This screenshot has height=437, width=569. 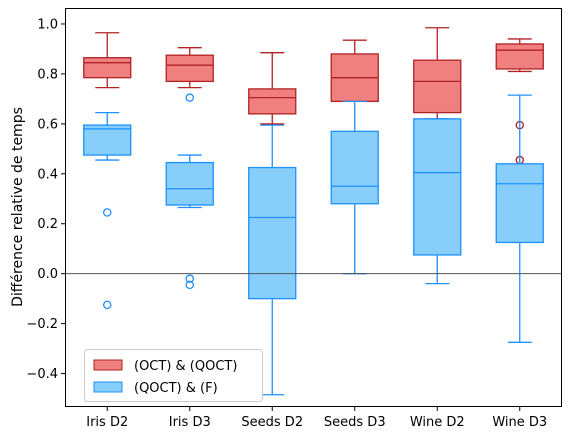 What do you see at coordinates (47, 224) in the screenshot?
I see `y-tick-label-3: 0.2` at bounding box center [47, 224].